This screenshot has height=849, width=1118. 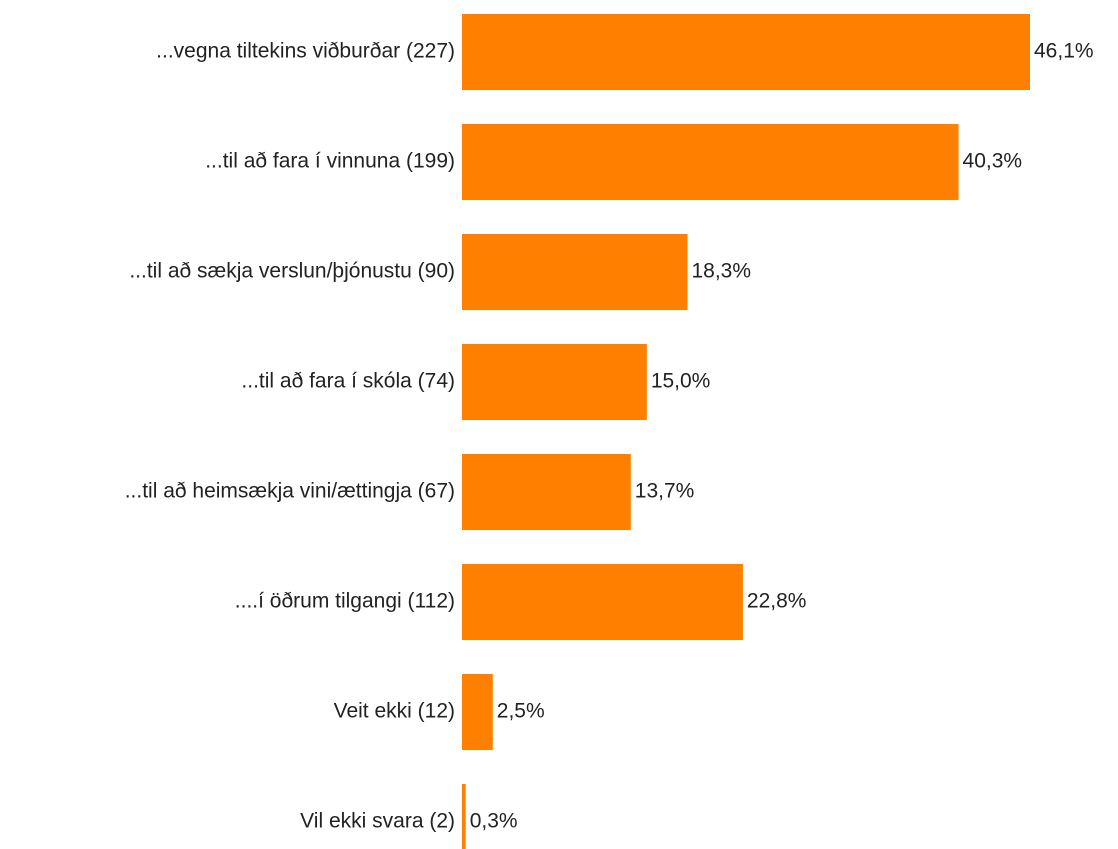 I want to click on category-label: ...til að sækja verslun/þjónustu (90), so click(x=292, y=271).